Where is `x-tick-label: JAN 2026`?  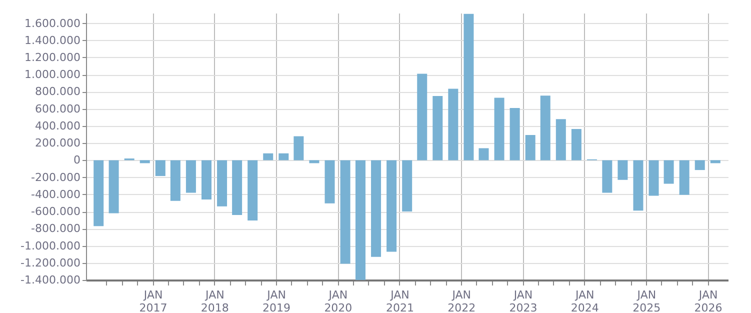
x-tick-label: JAN 2026 is located at coordinates (708, 300).